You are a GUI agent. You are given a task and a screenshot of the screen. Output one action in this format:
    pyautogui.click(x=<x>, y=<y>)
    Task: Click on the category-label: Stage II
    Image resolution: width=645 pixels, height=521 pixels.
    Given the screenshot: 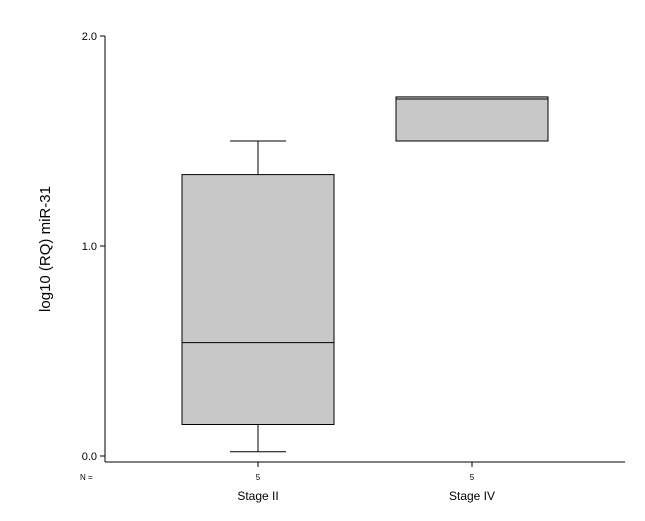 What is the action you would take?
    pyautogui.click(x=257, y=496)
    